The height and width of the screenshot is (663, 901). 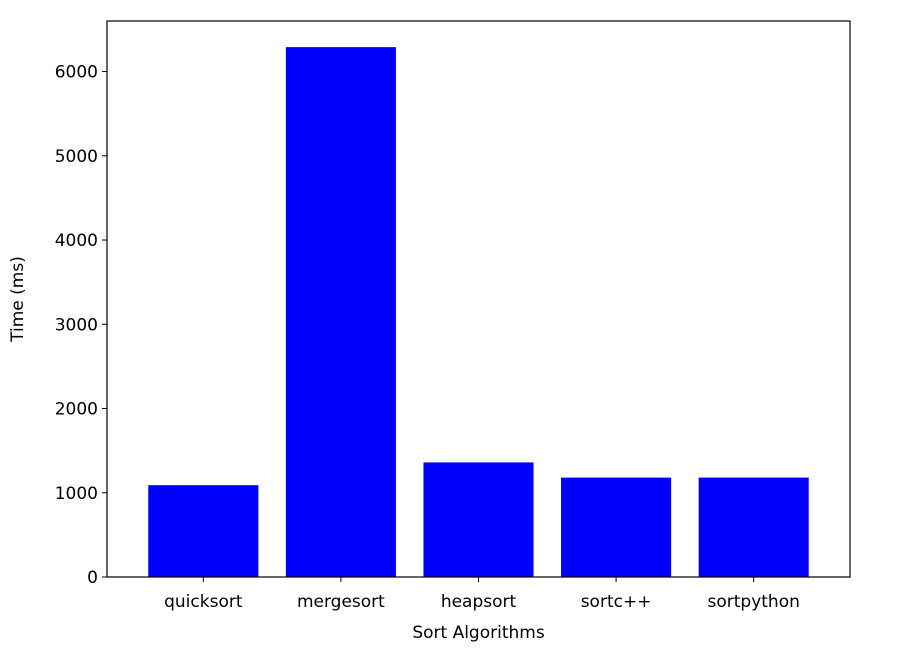 I want to click on x-tick-label: sortpython, so click(x=753, y=602).